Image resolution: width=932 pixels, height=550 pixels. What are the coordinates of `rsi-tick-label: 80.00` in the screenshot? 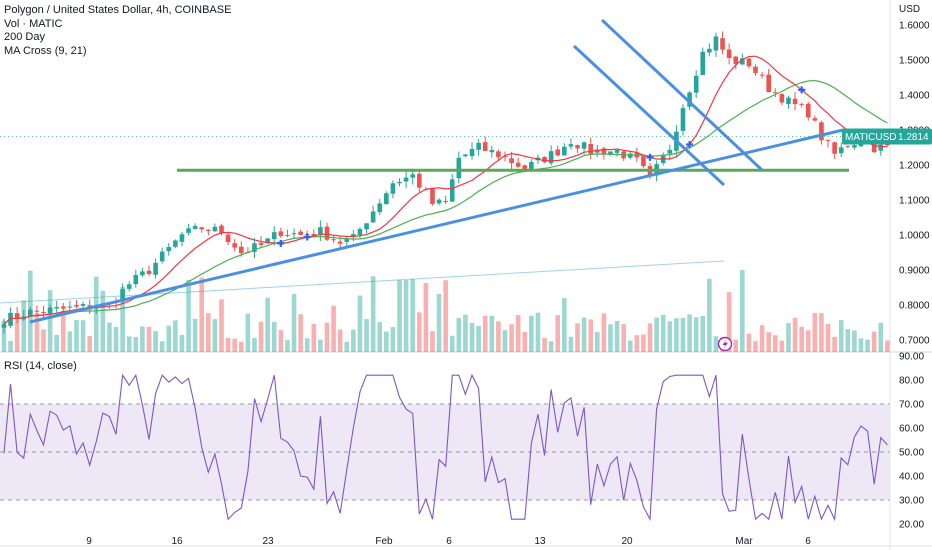 It's located at (911, 381).